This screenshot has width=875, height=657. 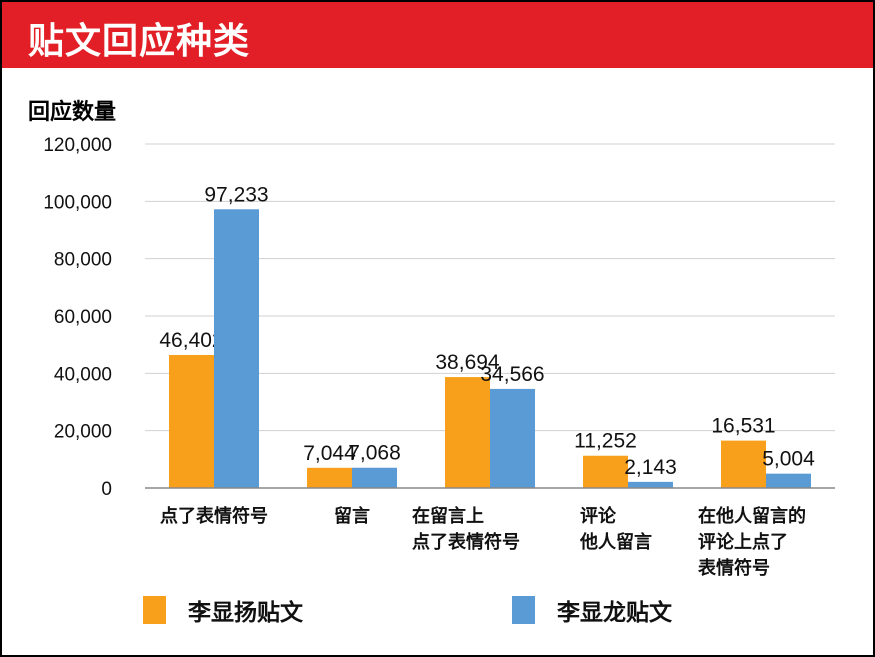 What do you see at coordinates (329, 453) in the screenshot?
I see `data-label: 7,044` at bounding box center [329, 453].